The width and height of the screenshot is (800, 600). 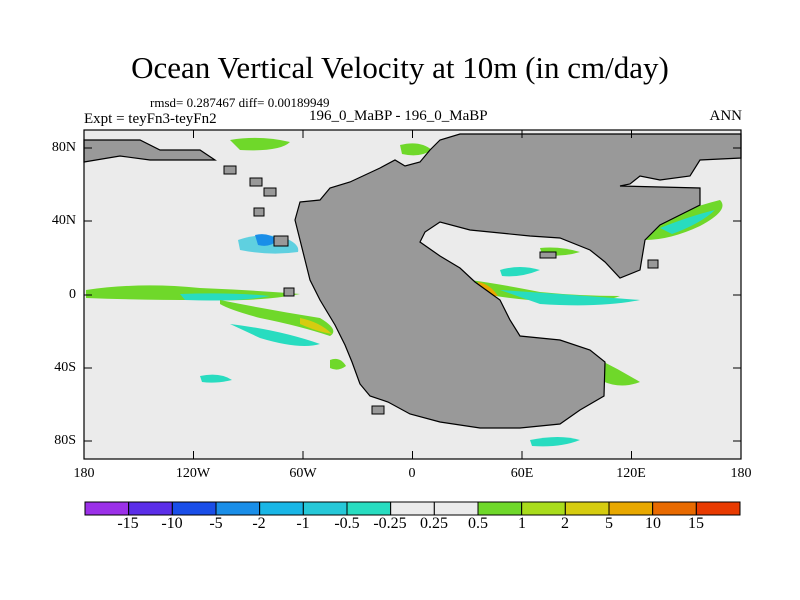 What do you see at coordinates (478, 523) in the screenshot?
I see `colorbar-label: 0.5` at bounding box center [478, 523].